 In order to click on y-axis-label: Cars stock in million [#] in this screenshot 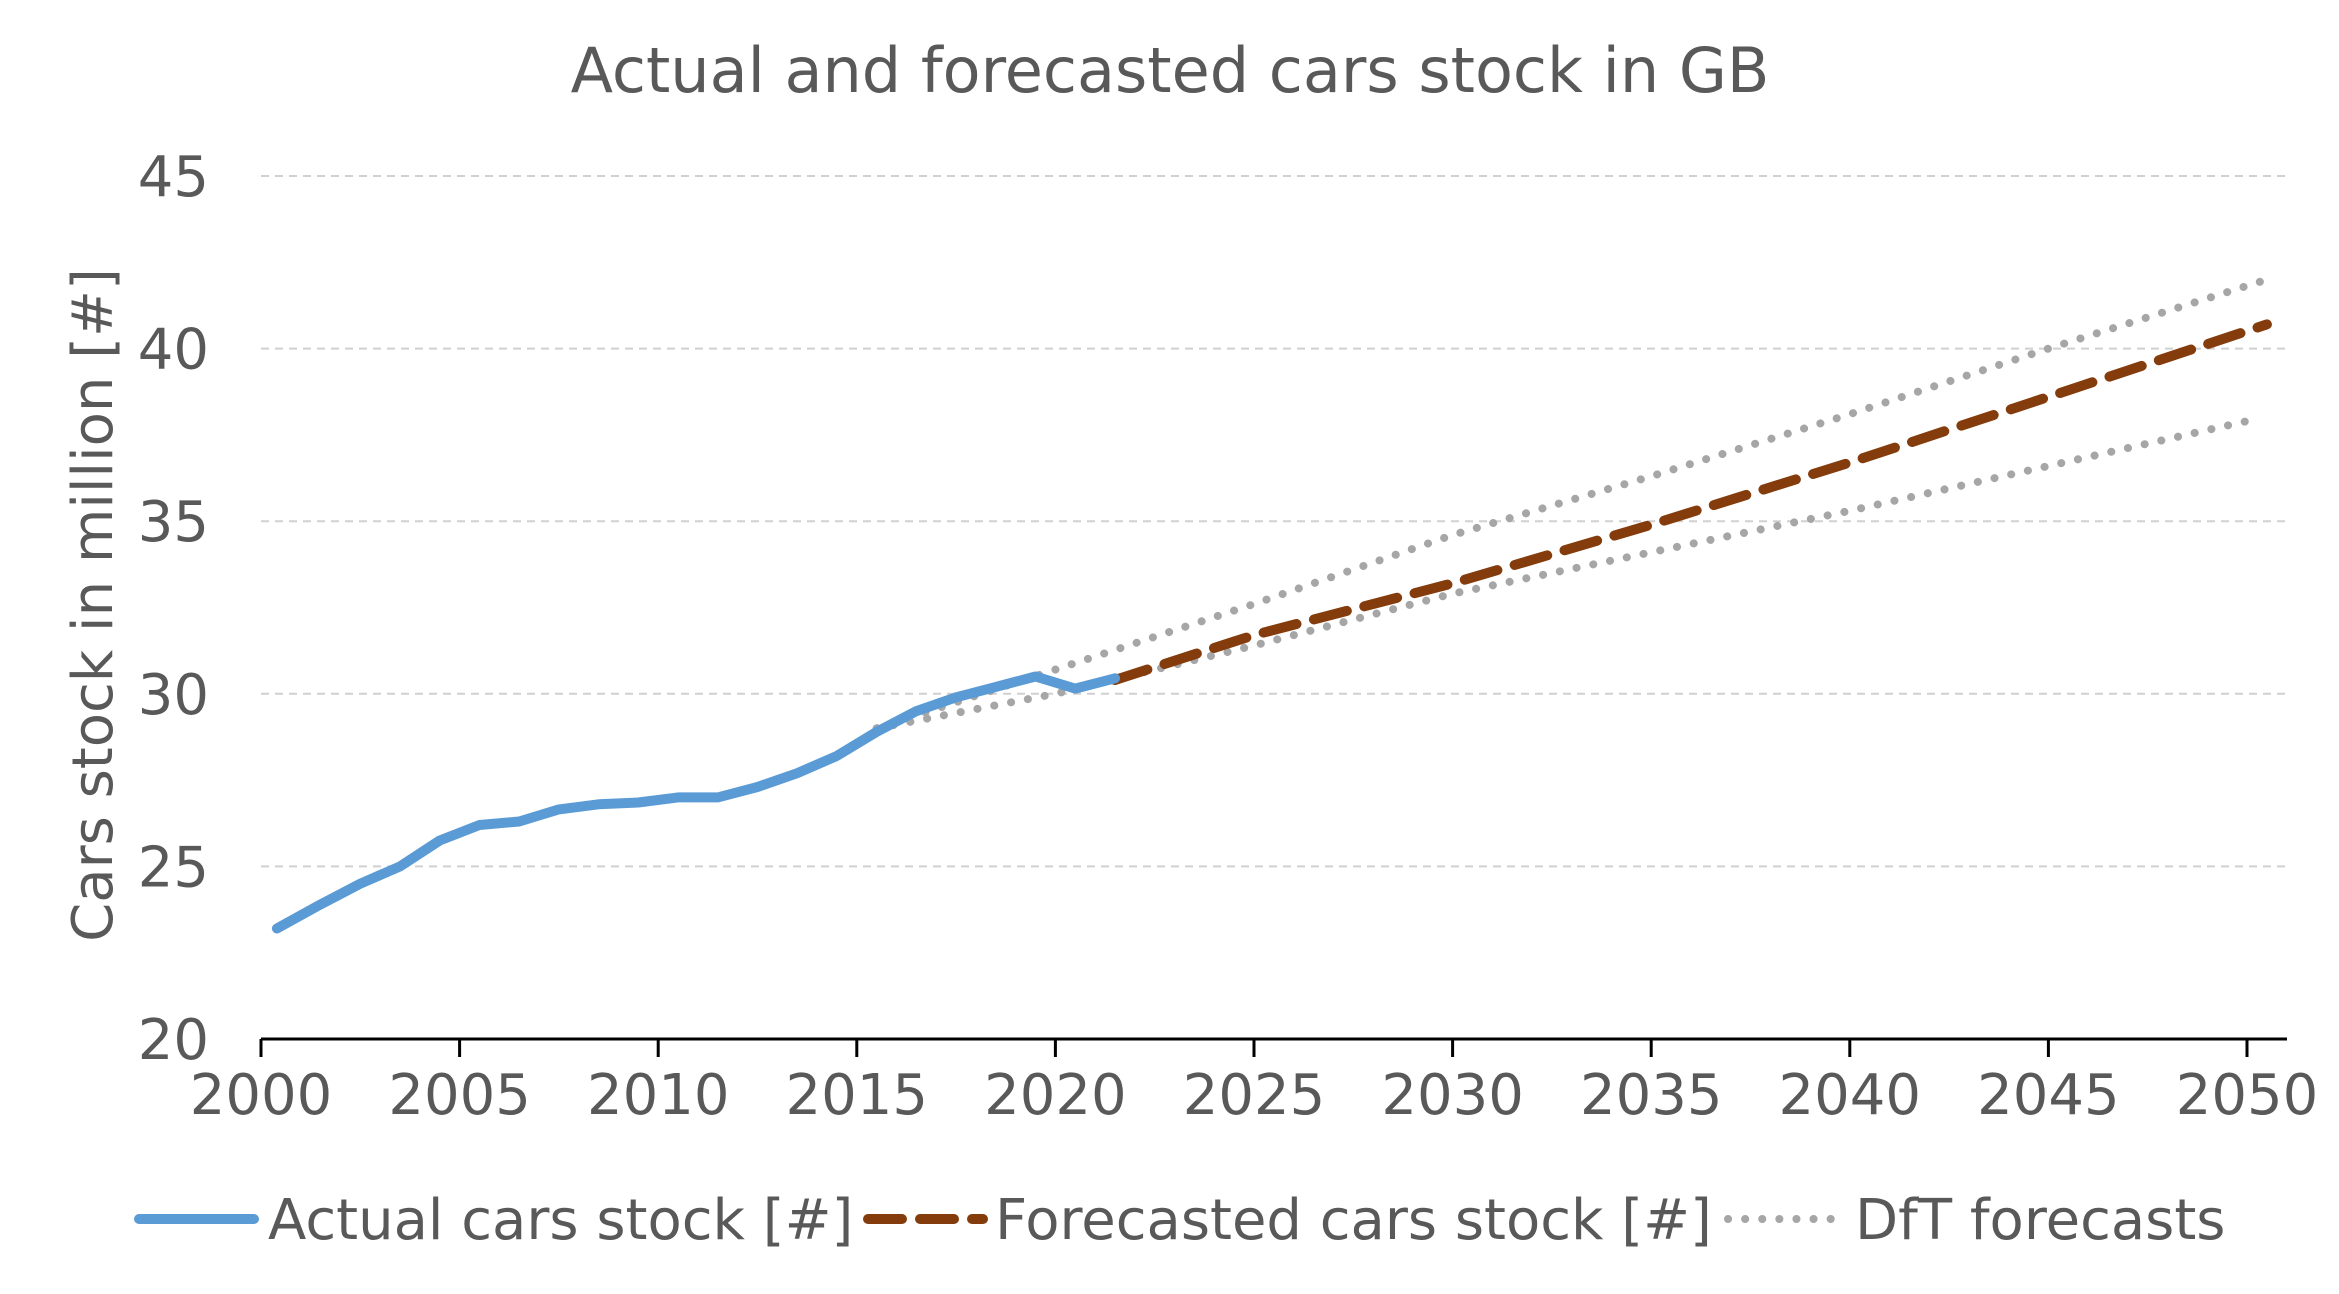, I will do `click(93, 605)`.